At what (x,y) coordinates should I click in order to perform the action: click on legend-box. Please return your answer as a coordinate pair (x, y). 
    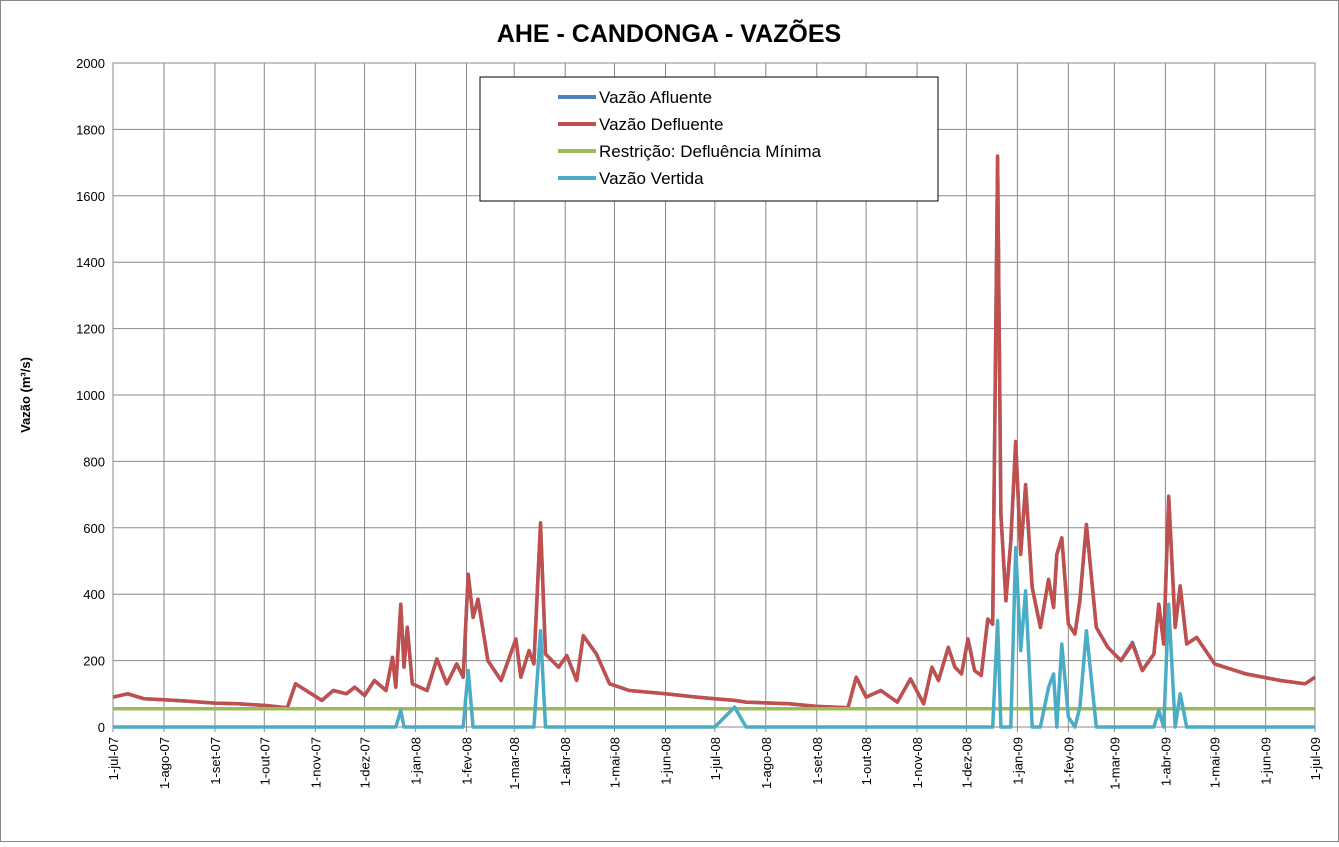
    Looking at the image, I should click on (709, 139).